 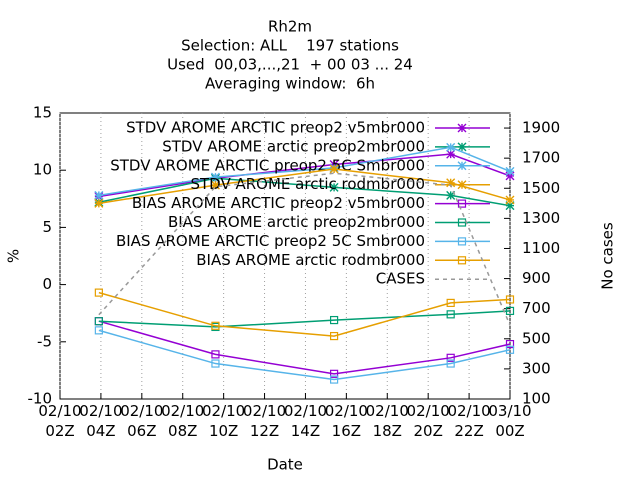 What do you see at coordinates (346, 421) in the screenshot?
I see `x-tick-label: 02/10 16Z` at bounding box center [346, 421].